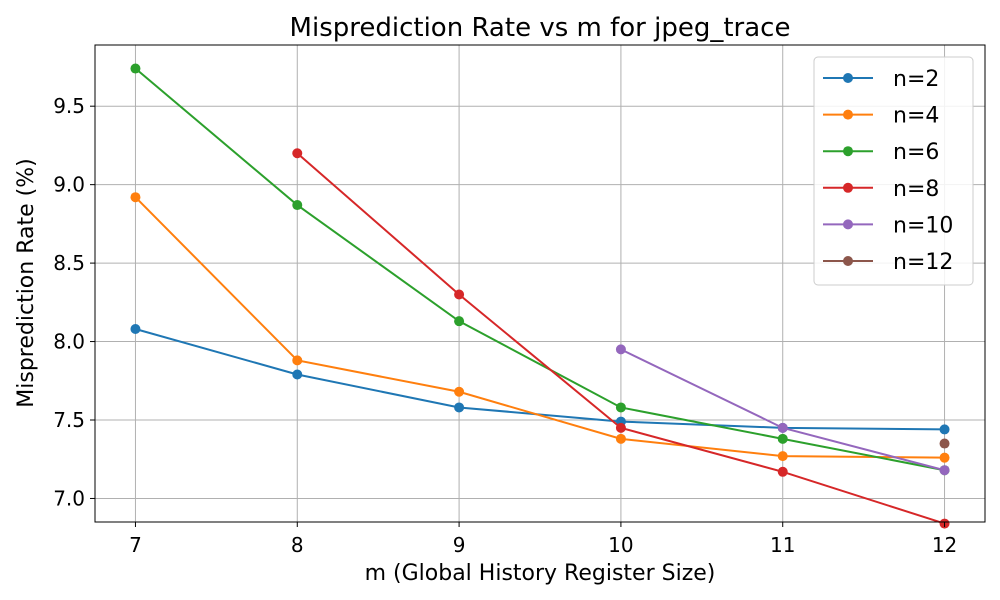  I want to click on legend-label: n=10, so click(923, 225).